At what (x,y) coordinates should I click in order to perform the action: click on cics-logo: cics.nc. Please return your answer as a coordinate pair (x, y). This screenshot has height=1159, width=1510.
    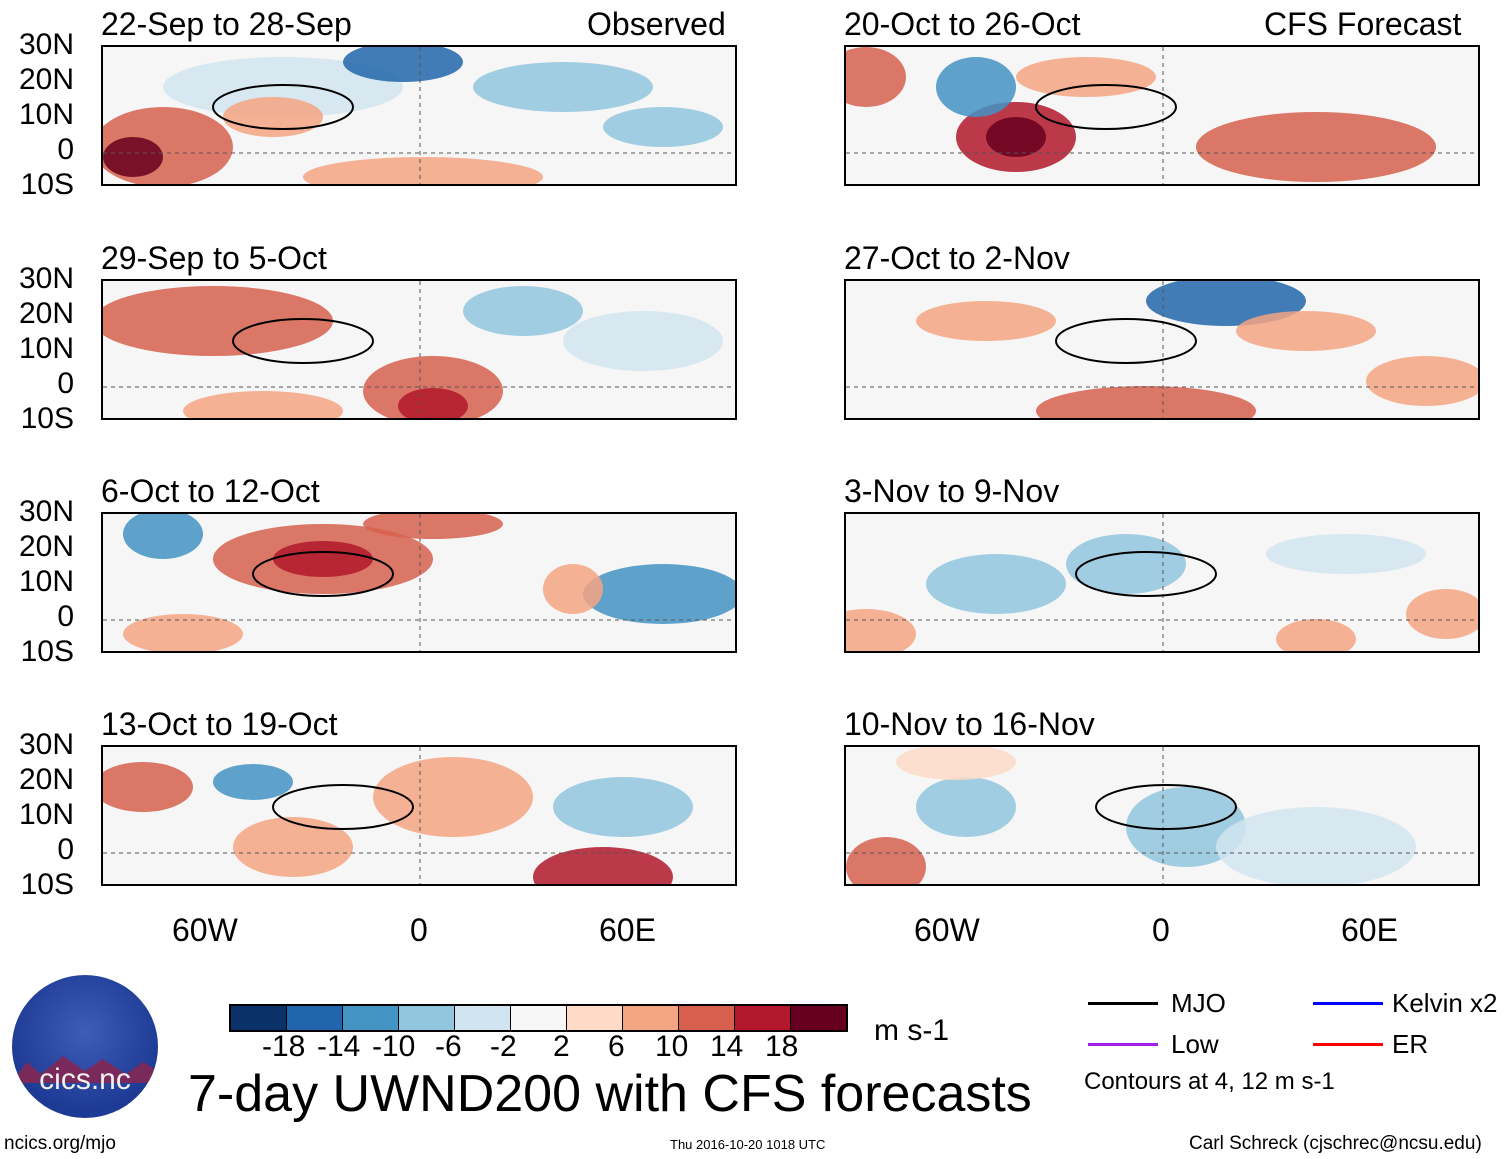
    Looking at the image, I should click on (85, 1046).